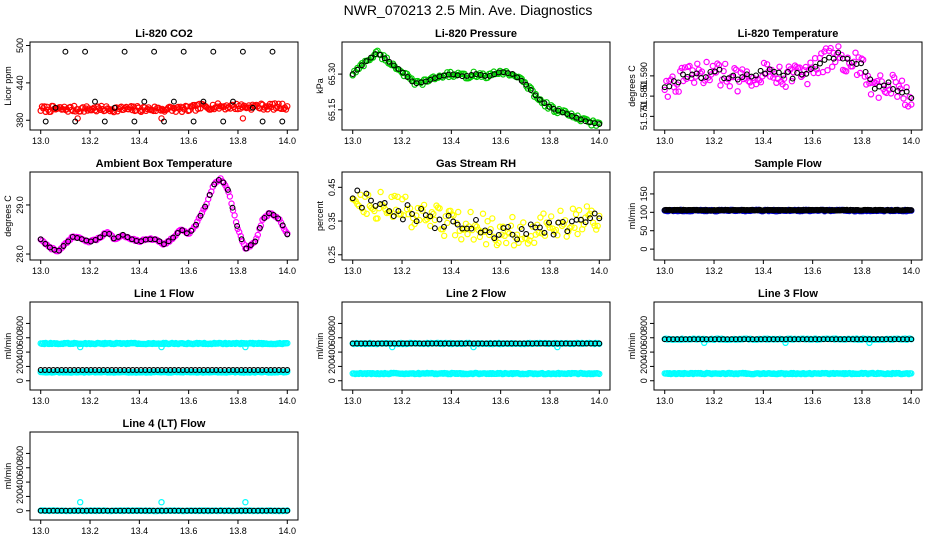 This screenshot has width=936, height=540. I want to click on chart-title: Line 2 Flow, so click(476, 294).